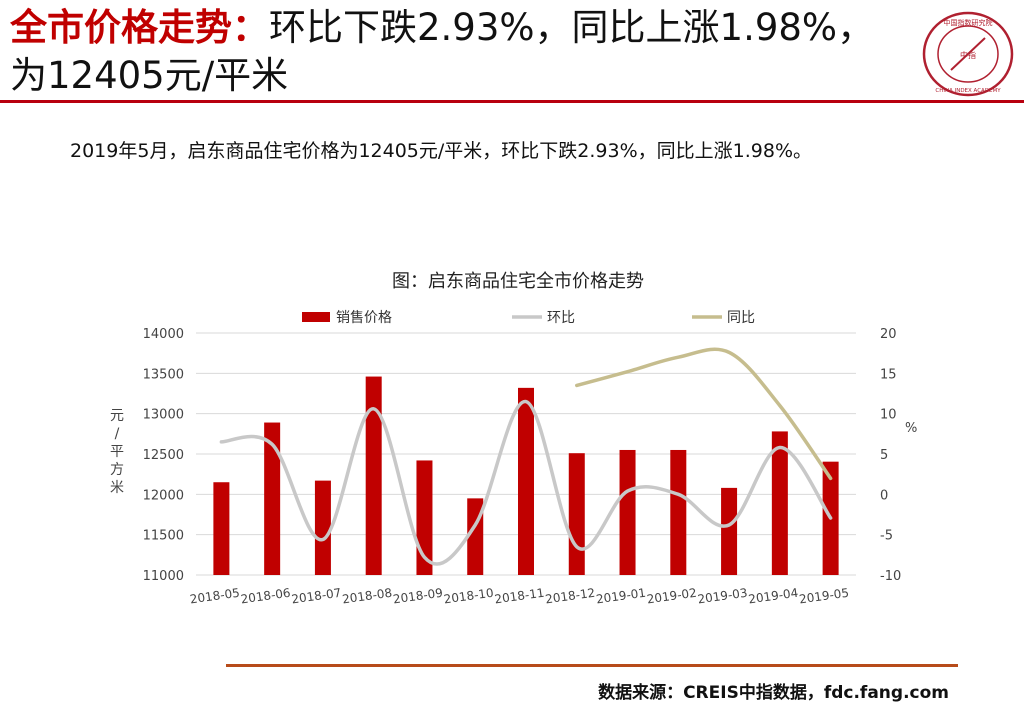 The height and width of the screenshot is (709, 1024). I want to click on y-left-tick-label: 13000, so click(163, 415).